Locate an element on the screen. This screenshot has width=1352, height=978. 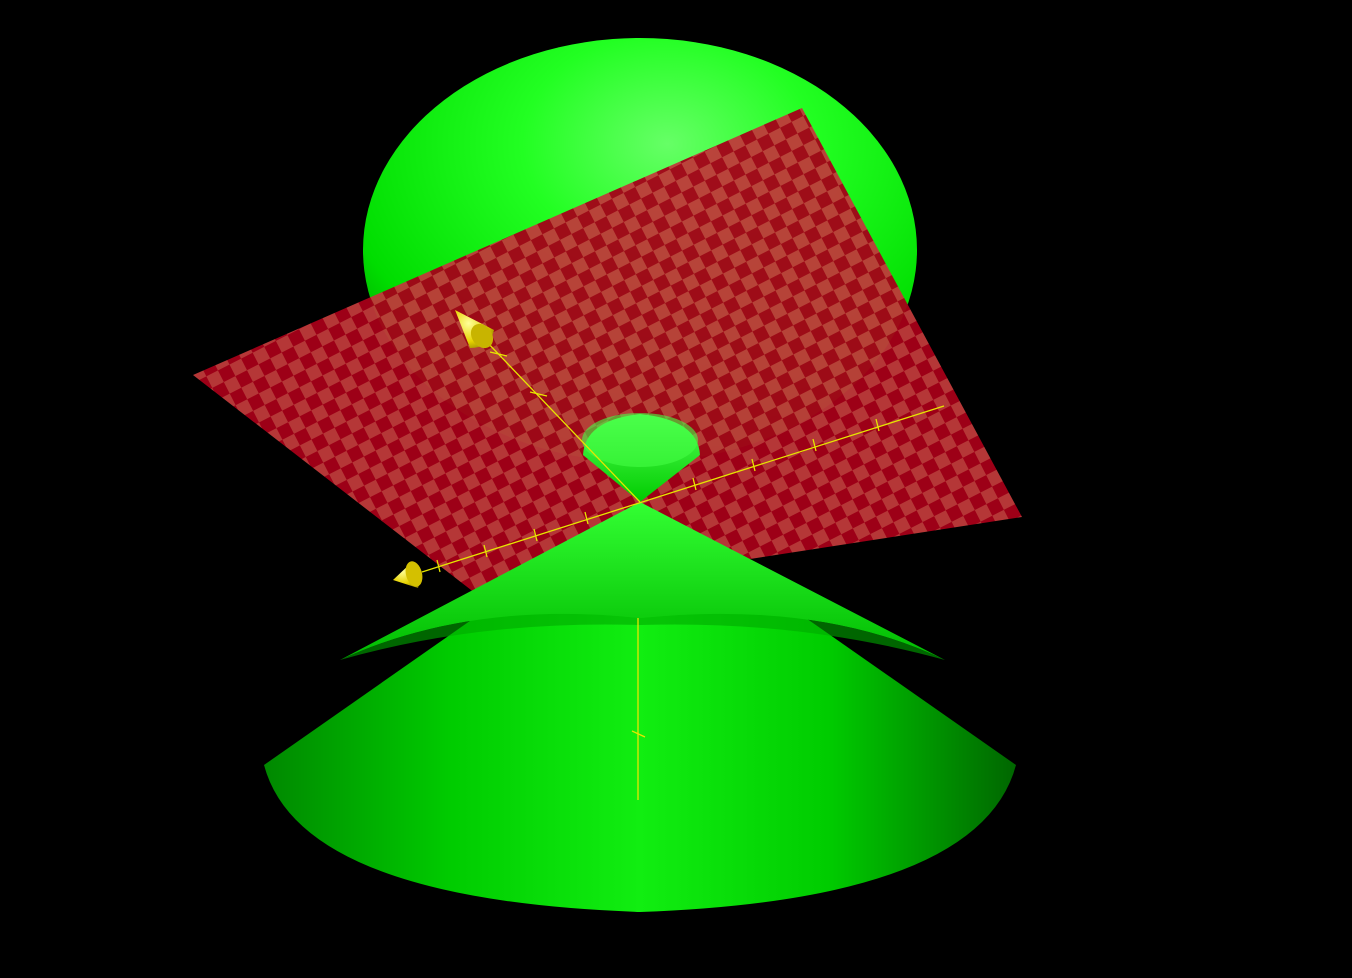
x-axis-line is located at coordinates (683, 489).